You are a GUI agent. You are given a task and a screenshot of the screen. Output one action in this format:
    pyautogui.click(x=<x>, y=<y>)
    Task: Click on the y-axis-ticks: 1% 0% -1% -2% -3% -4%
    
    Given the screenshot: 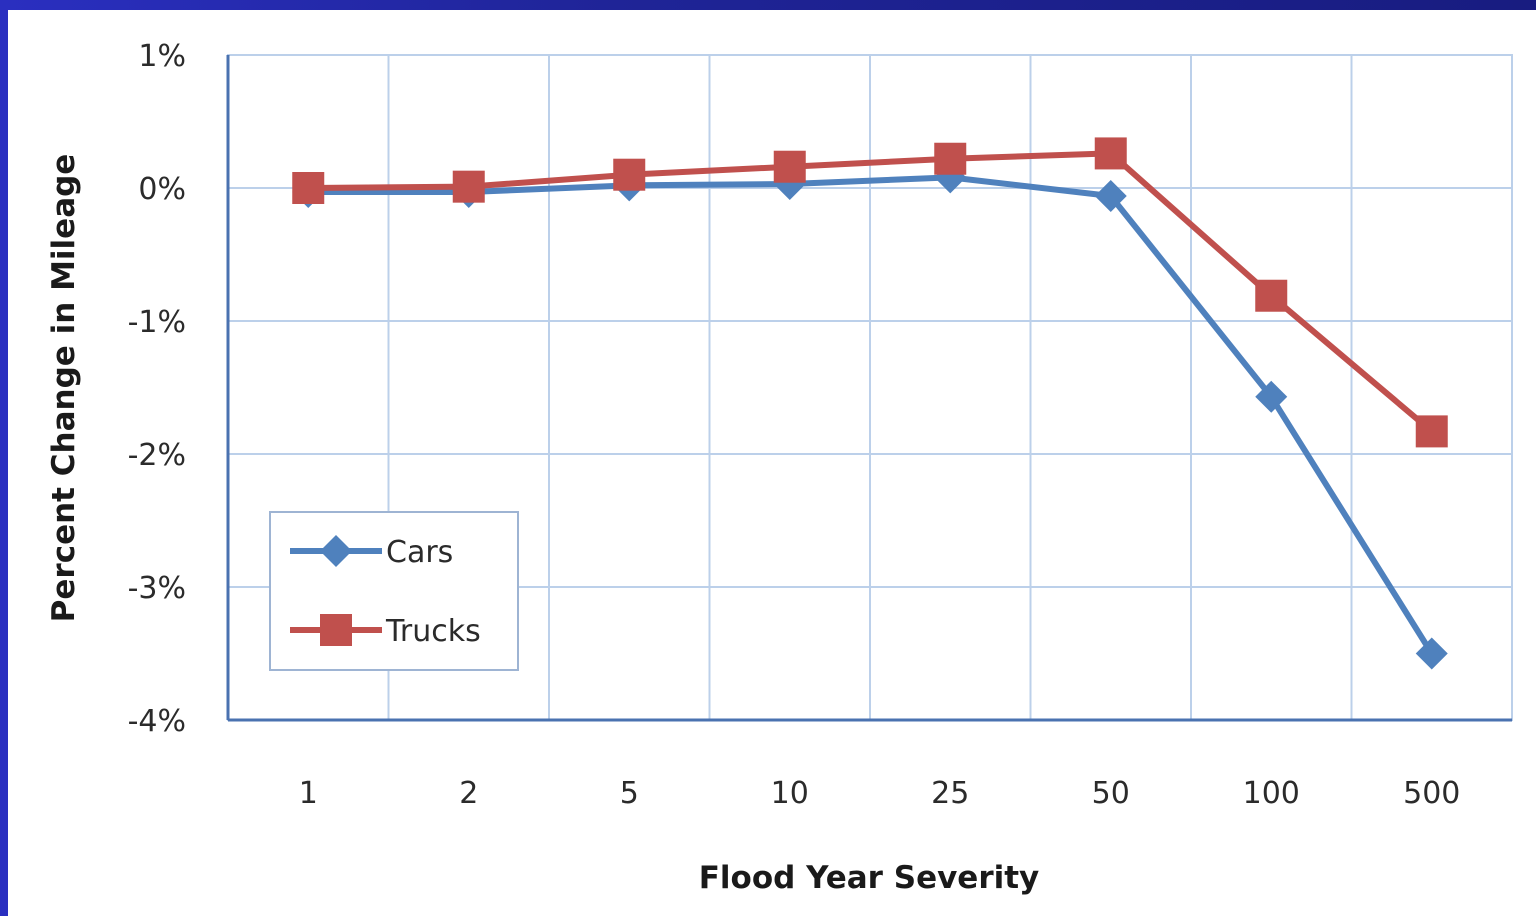 What is the action you would take?
    pyautogui.click(x=157, y=389)
    